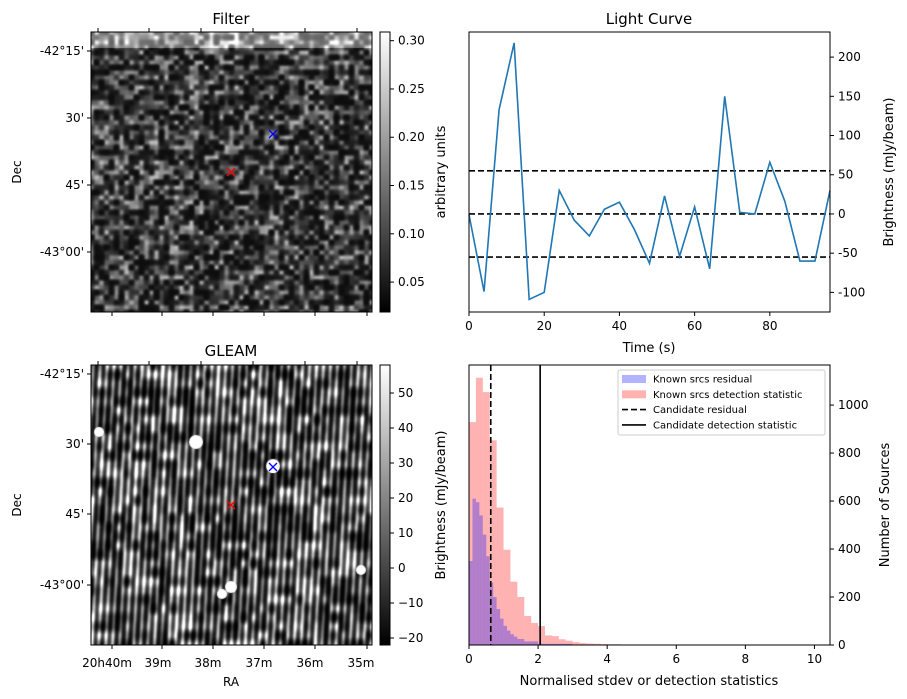 The image size is (907, 699). I want to click on hist-xlabel: Normalised stdev or detection statistics, so click(649, 681).